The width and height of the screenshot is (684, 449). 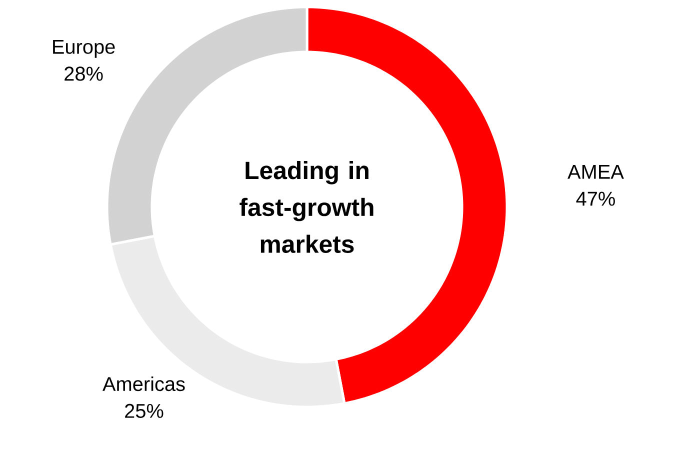 What do you see at coordinates (83, 73) in the screenshot?
I see `data-label: 28%` at bounding box center [83, 73].